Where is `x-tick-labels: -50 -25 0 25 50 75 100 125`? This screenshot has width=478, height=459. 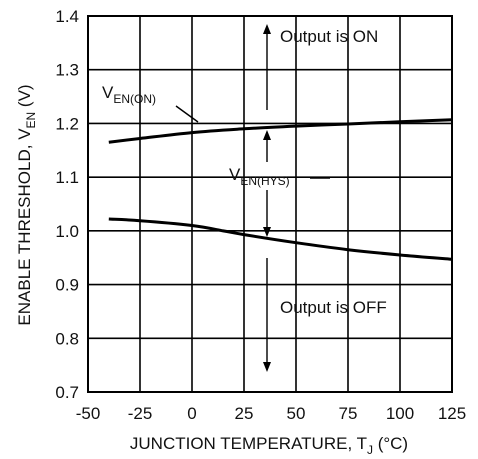
x-tick-labels: -50 -25 0 25 50 75 100 125 is located at coordinates (271, 413).